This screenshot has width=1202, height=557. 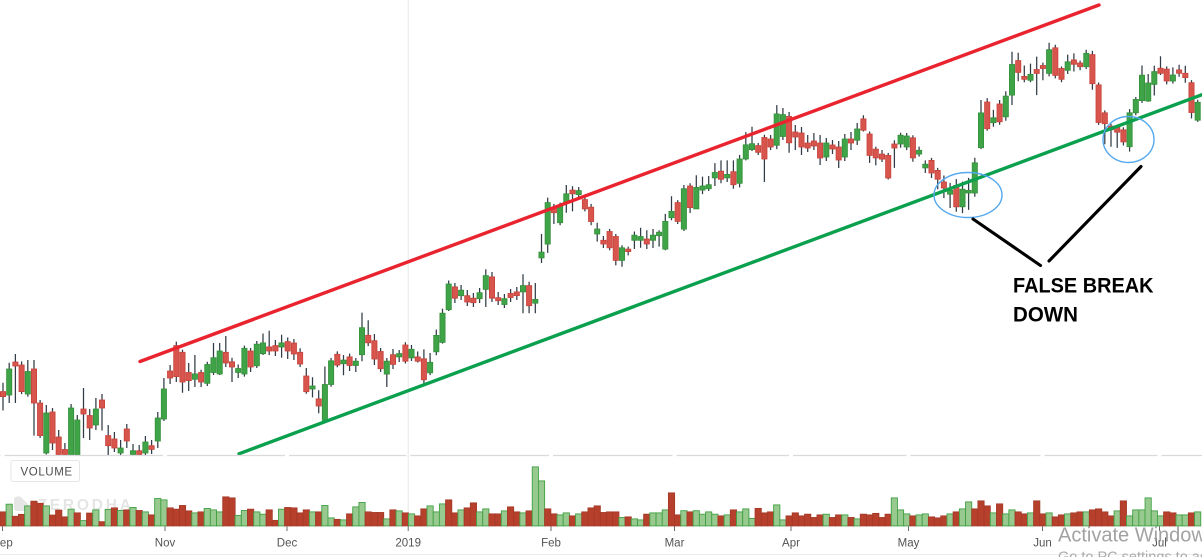 What do you see at coordinates (1130, 536) in the screenshot?
I see `svg-text: Activate Windows` at bounding box center [1130, 536].